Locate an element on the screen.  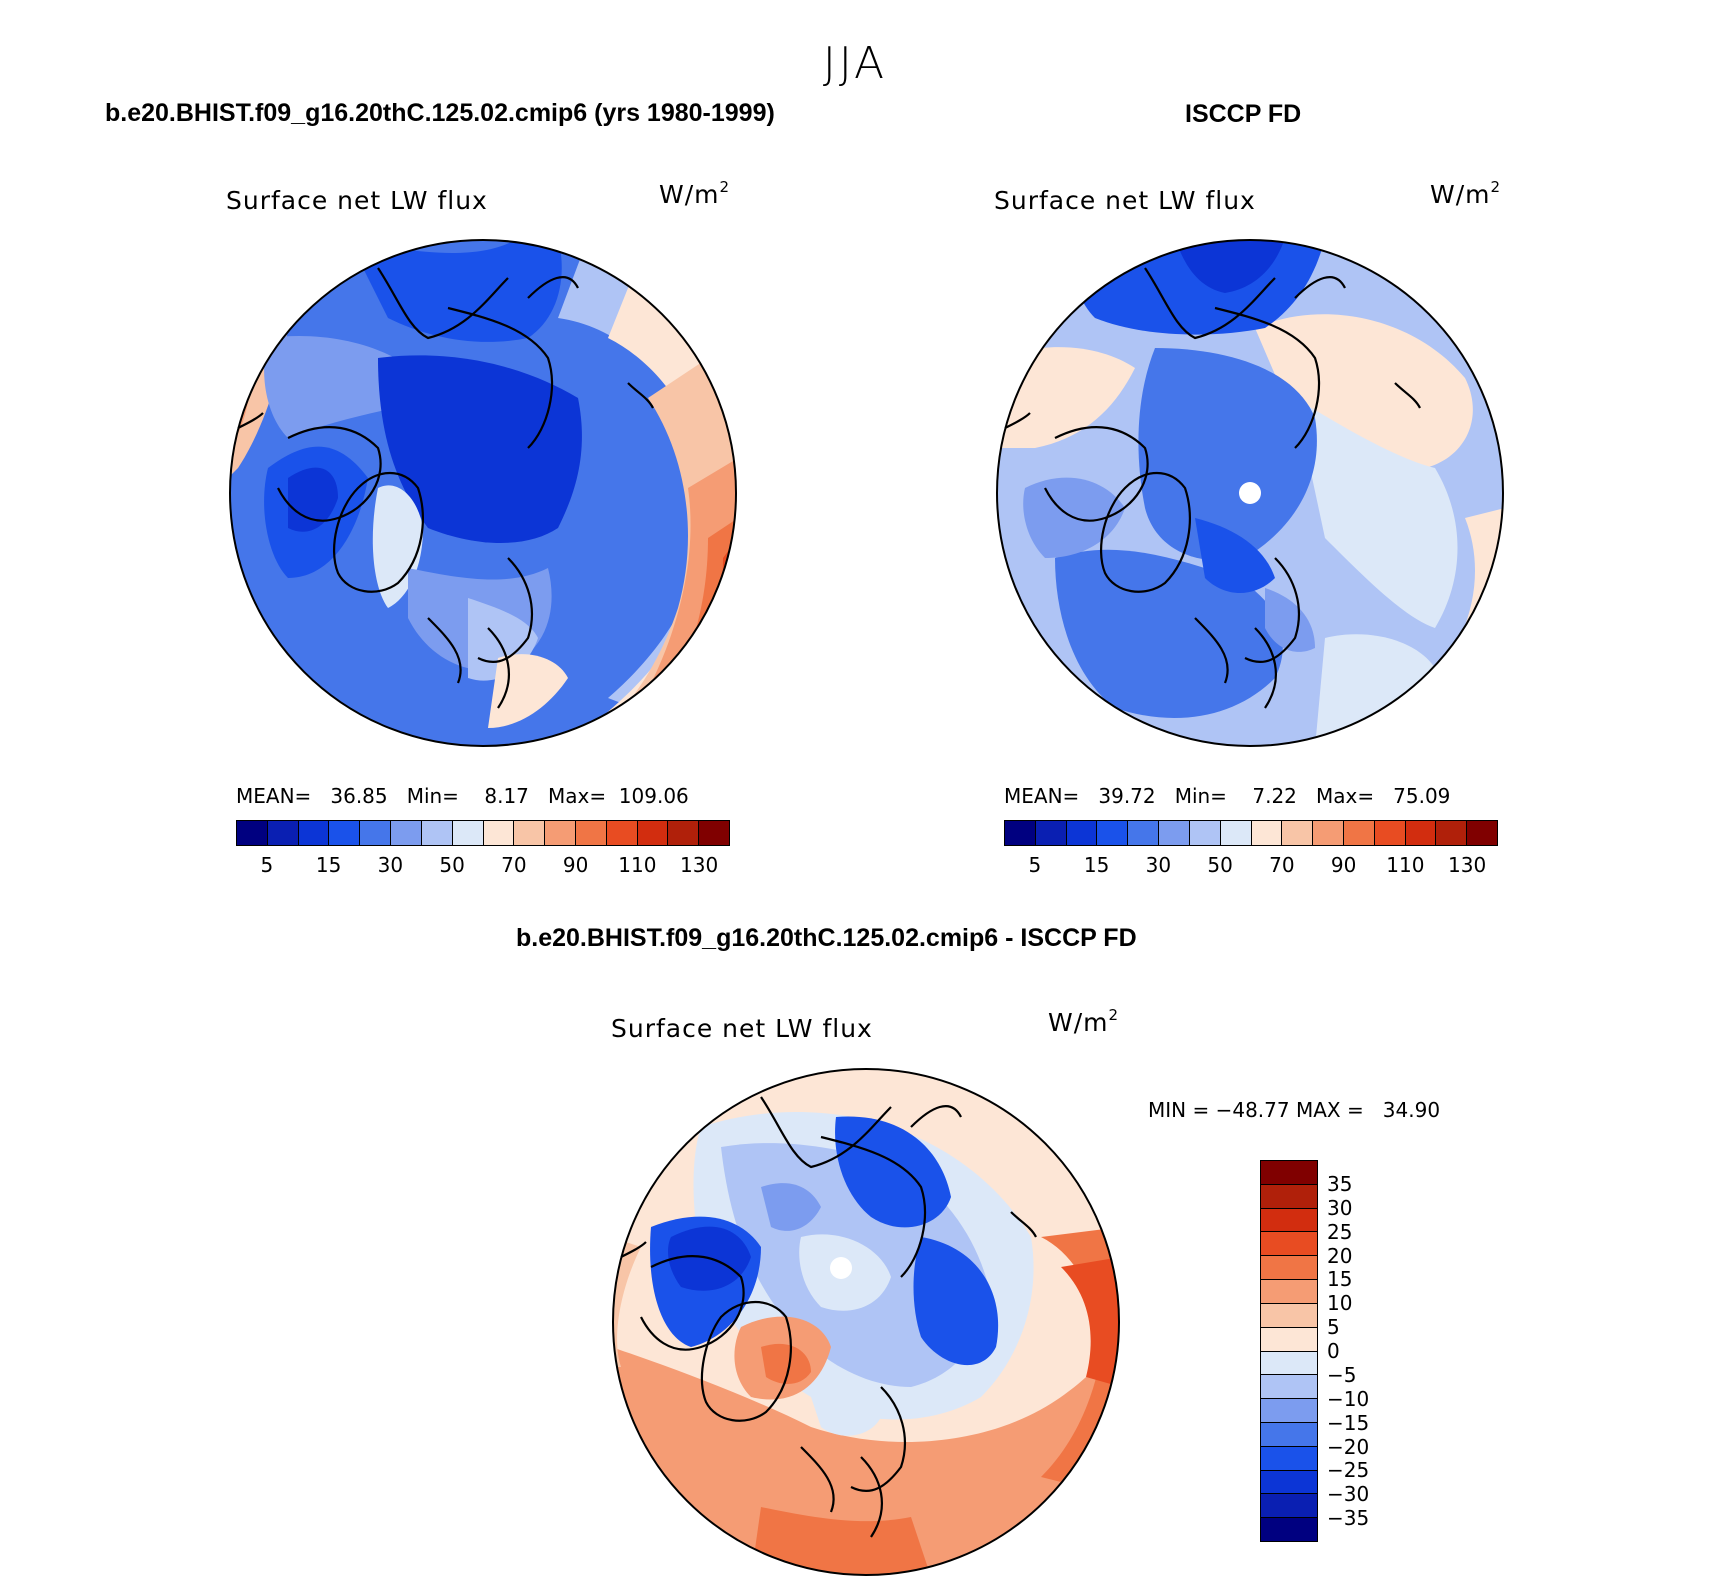
panel-2-missing-data-pole is located at coordinates (1250, 493).